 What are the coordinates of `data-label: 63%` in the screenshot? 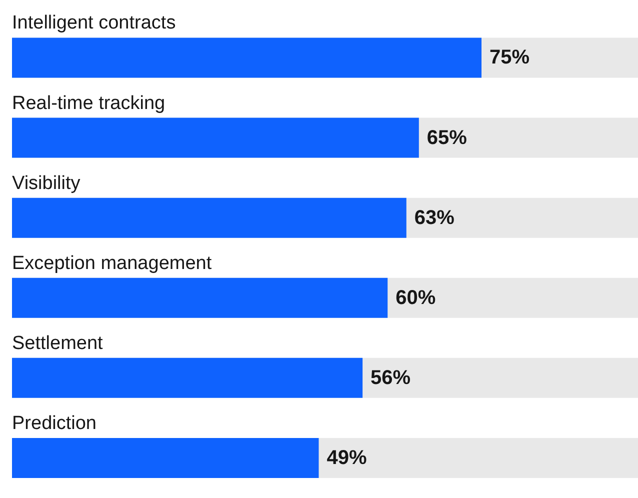 It's located at (434, 217).